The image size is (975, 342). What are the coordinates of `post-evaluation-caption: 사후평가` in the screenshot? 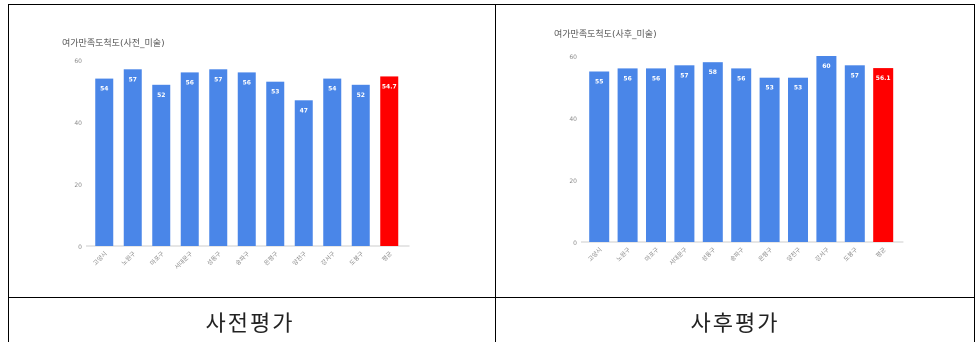 It's located at (735, 324).